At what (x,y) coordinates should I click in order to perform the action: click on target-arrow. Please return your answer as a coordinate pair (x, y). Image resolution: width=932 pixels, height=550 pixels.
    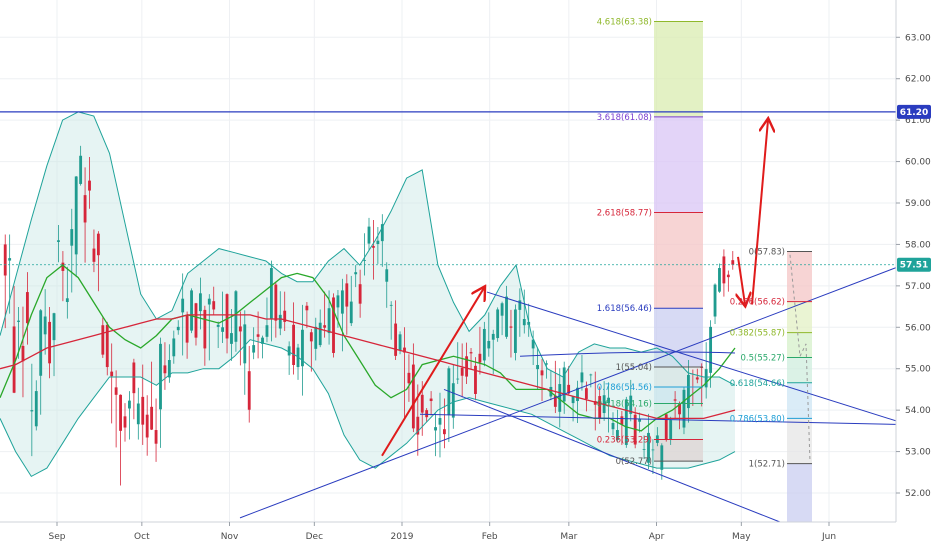
    Looking at the image, I should click on (759, 212).